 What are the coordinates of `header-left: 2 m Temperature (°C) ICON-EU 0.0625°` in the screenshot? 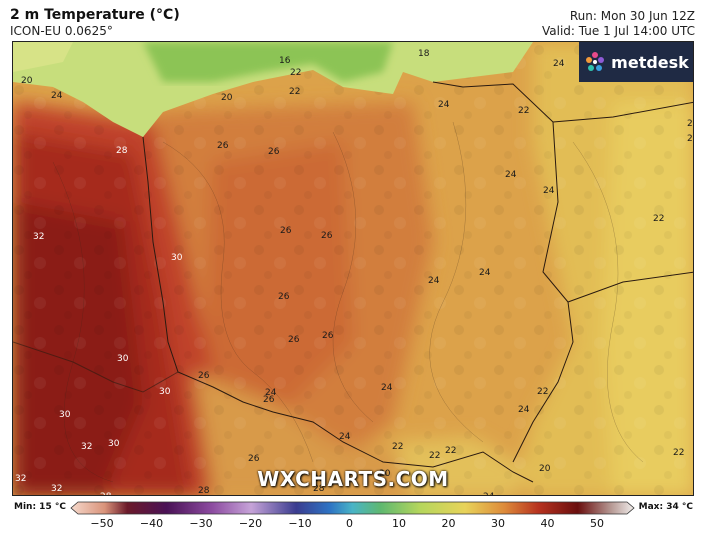 It's located at (95, 22).